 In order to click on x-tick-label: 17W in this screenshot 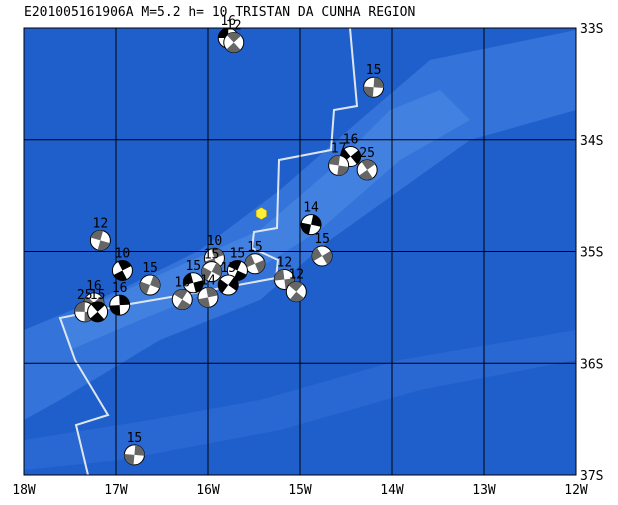, I will do `click(116, 490)`.